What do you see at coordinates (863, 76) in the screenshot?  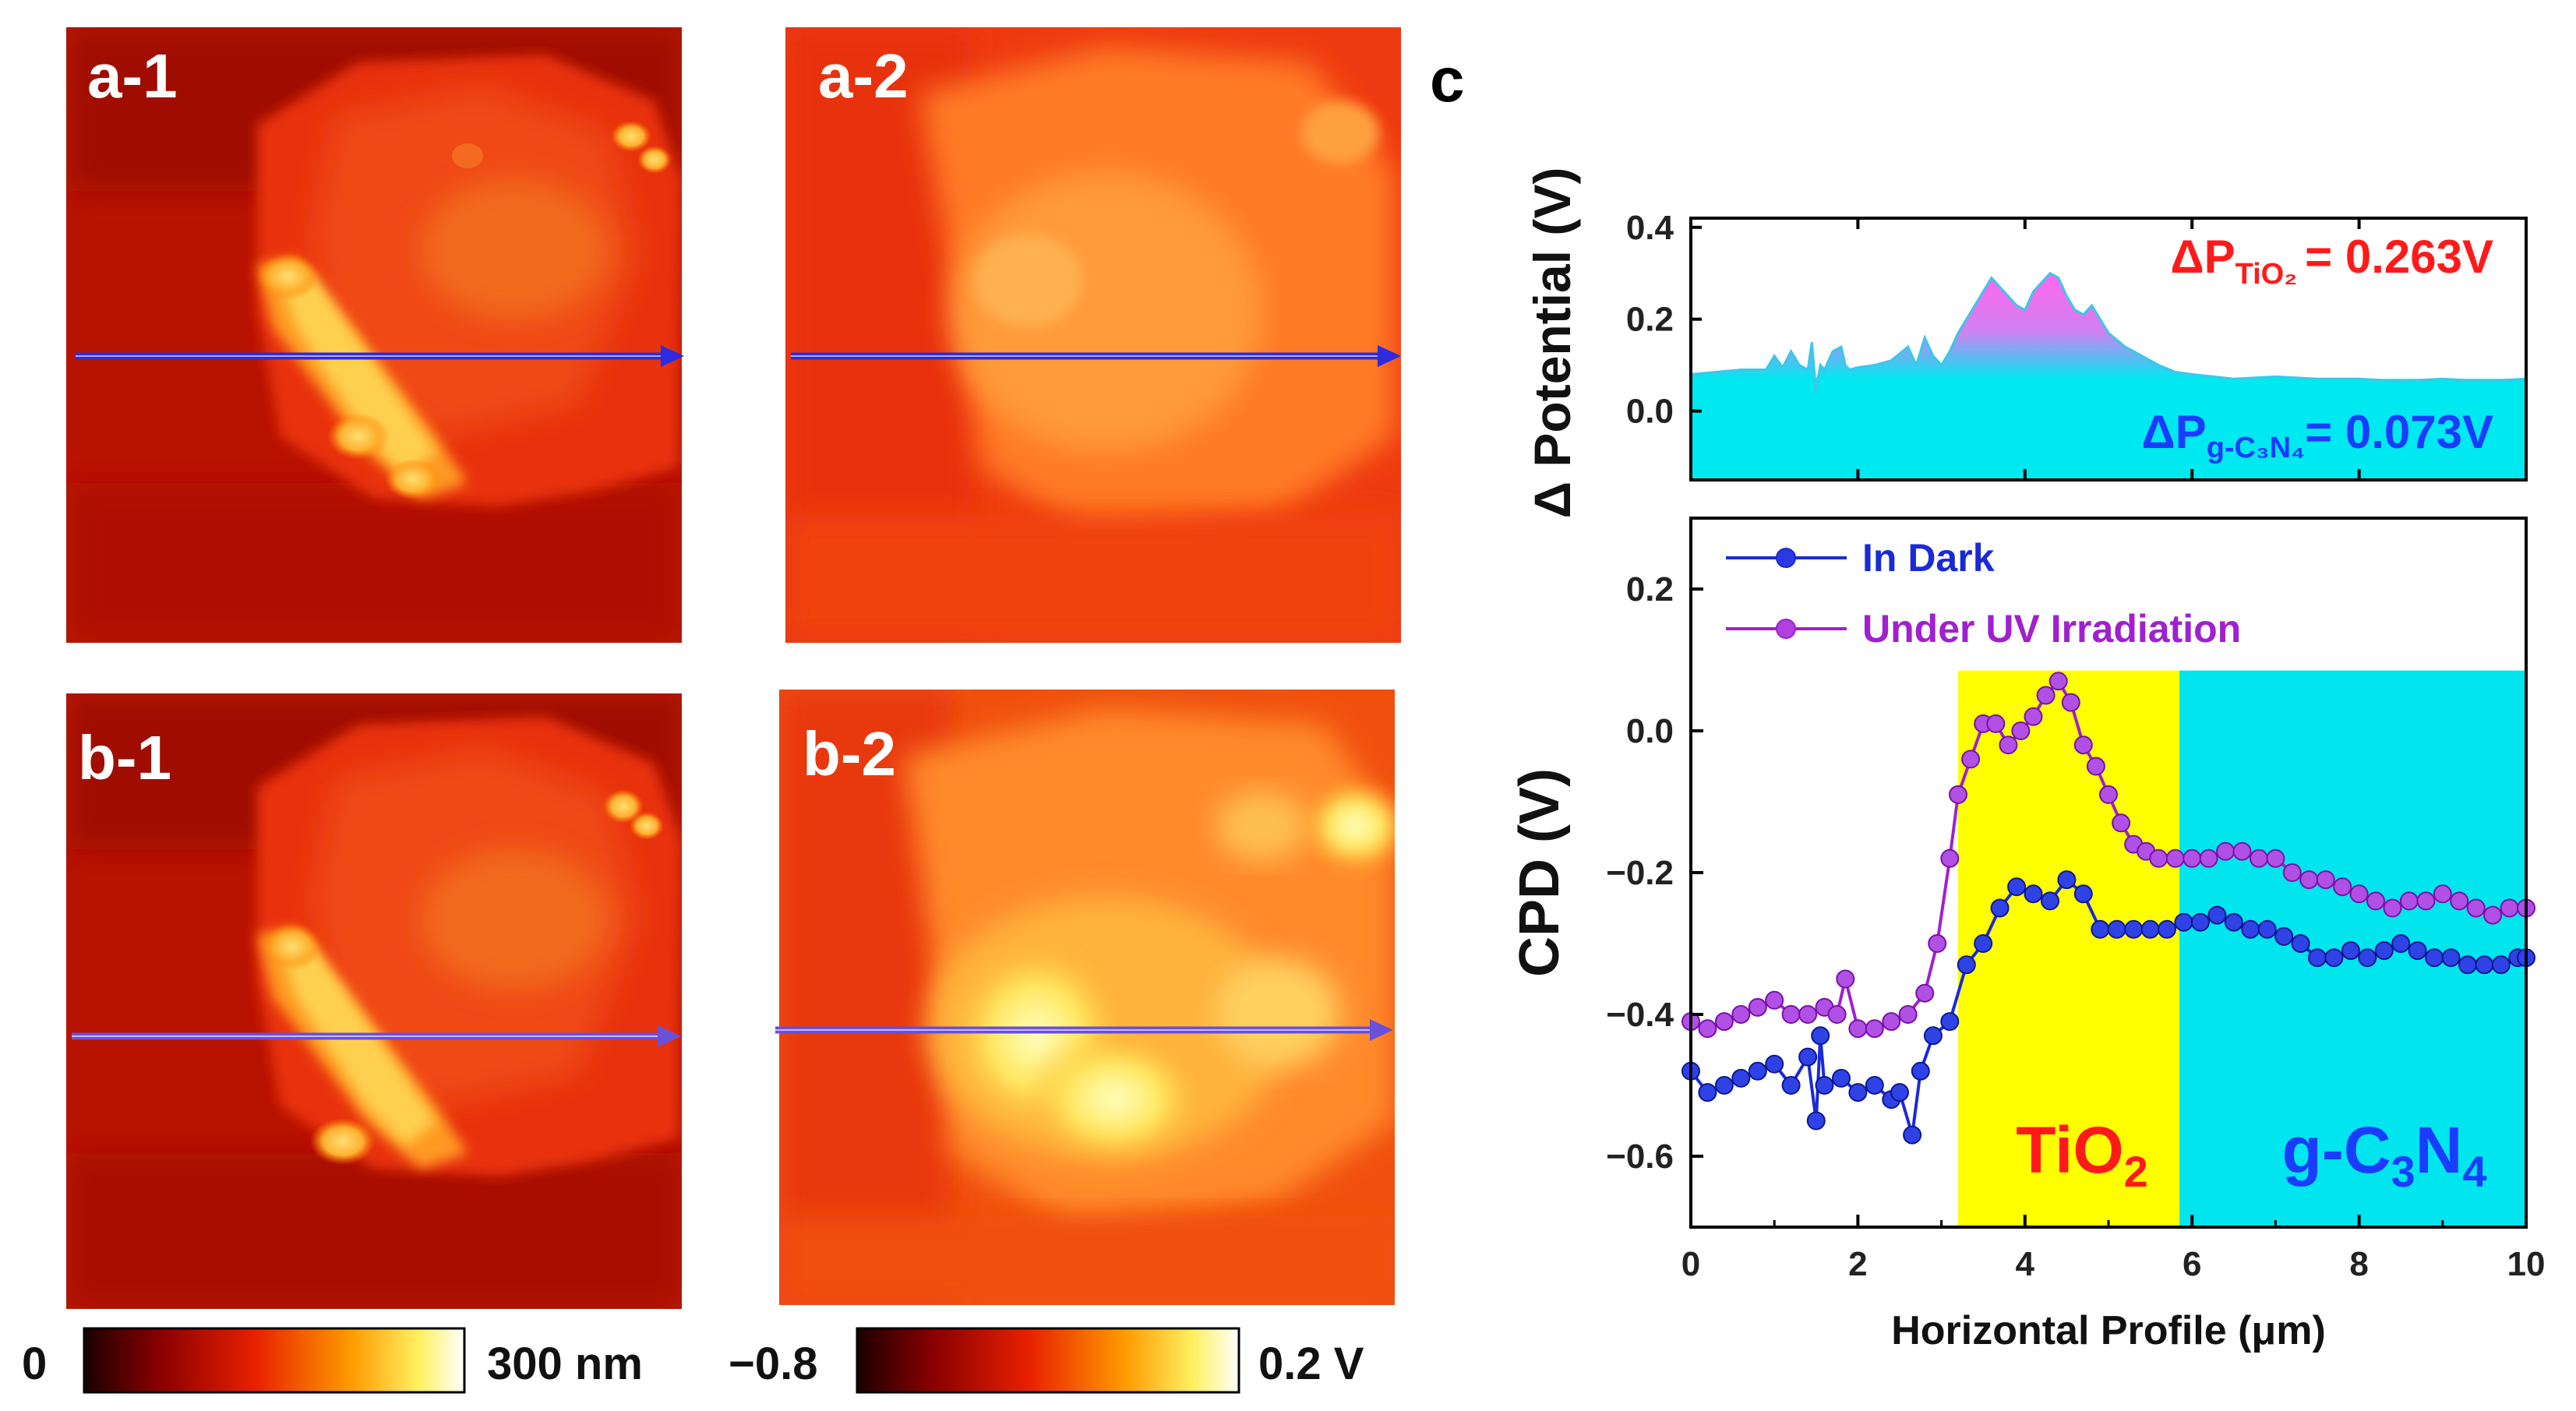 I see `panel-label-a2: a-2` at bounding box center [863, 76].